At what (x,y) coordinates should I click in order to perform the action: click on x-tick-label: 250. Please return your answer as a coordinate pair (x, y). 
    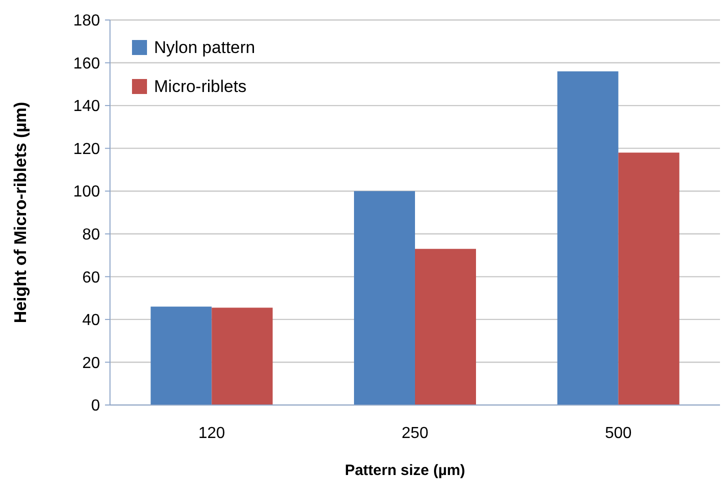
    Looking at the image, I should click on (415, 433).